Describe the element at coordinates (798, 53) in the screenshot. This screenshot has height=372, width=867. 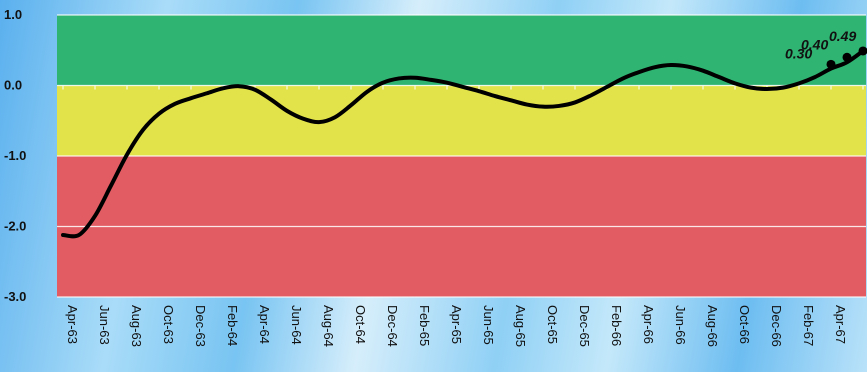
I see `data-label: 0.30` at that location.